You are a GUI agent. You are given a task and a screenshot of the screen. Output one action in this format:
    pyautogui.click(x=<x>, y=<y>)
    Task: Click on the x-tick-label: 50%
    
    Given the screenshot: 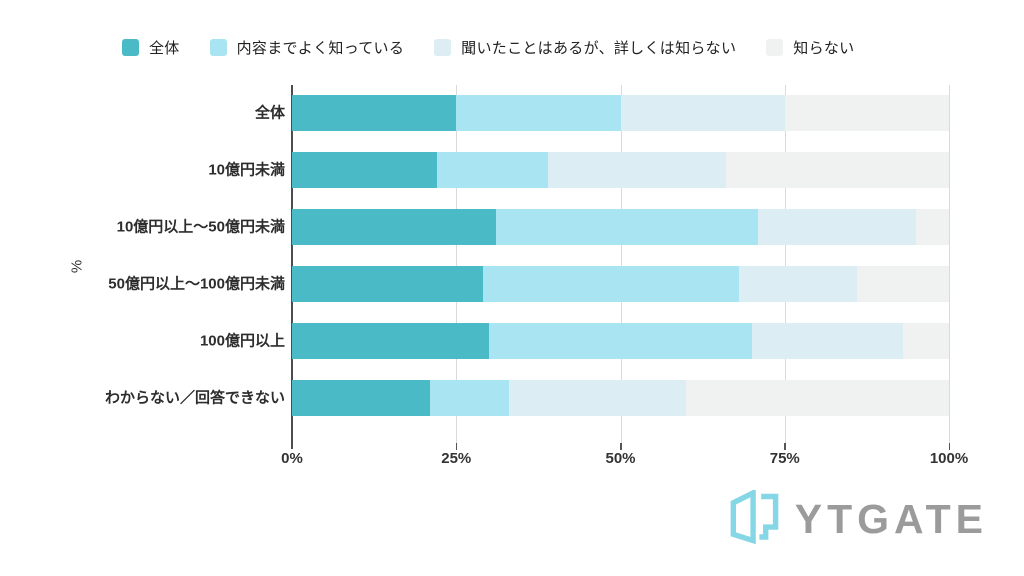 What is the action you would take?
    pyautogui.click(x=620, y=458)
    